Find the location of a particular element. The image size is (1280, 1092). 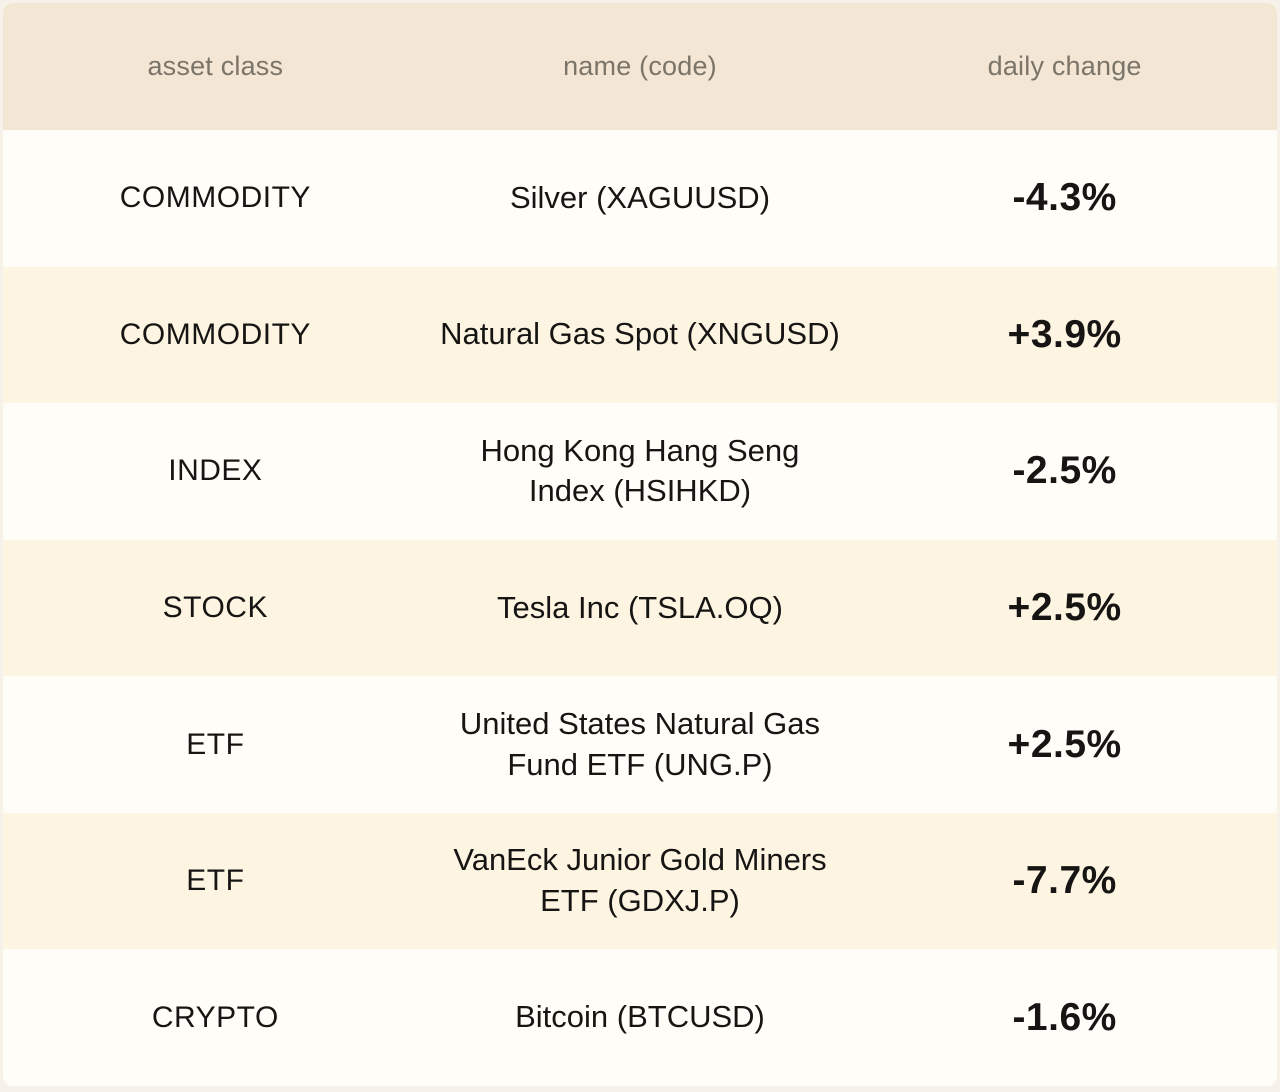

name-code-cell: Hong Kong Hang Seng Index (HSIHKD) is located at coordinates (640, 470).